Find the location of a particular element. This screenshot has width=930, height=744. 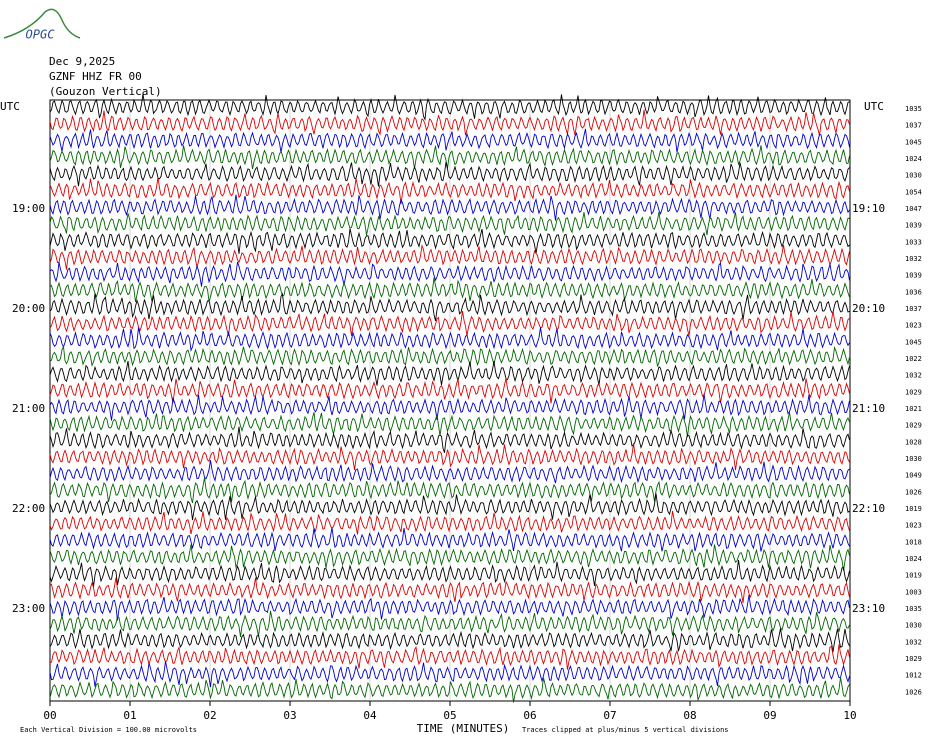

x-tick-label: 07 is located at coordinates (609, 715).